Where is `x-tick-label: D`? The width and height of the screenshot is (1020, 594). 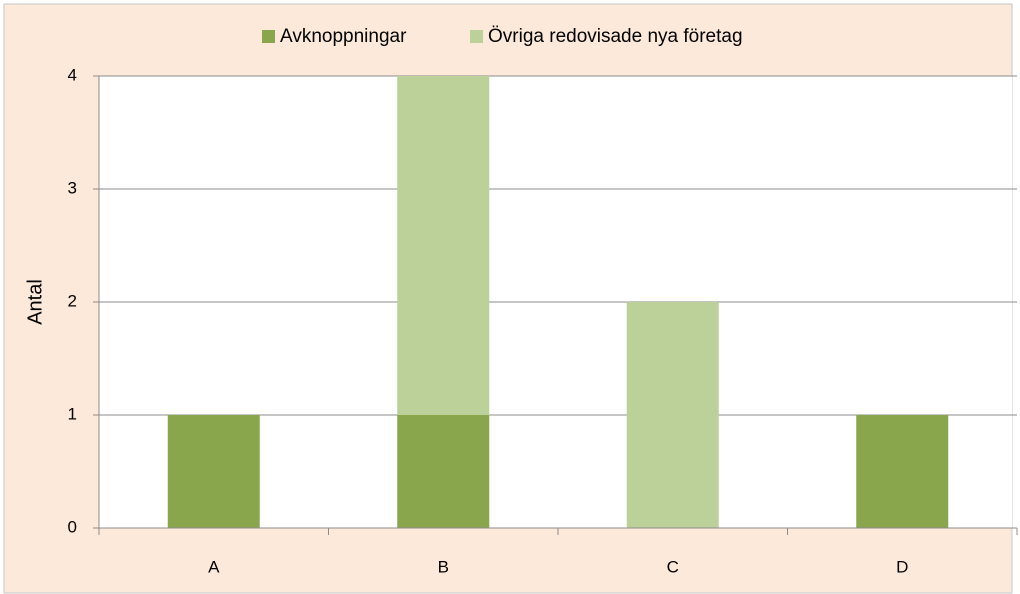
x-tick-label: D is located at coordinates (902, 566).